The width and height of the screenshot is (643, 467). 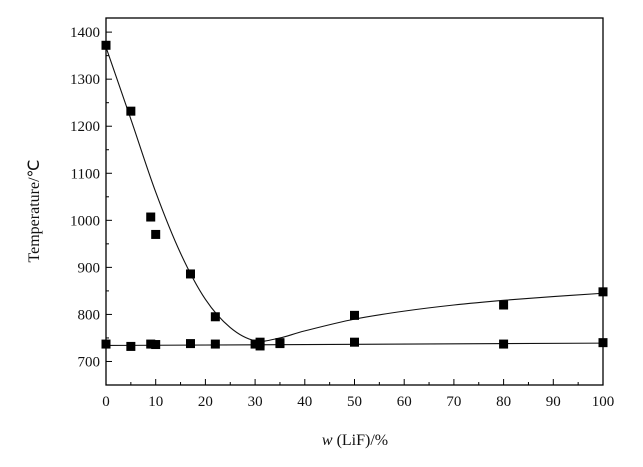 I want to click on x-tick-label: 90, so click(x=553, y=402).